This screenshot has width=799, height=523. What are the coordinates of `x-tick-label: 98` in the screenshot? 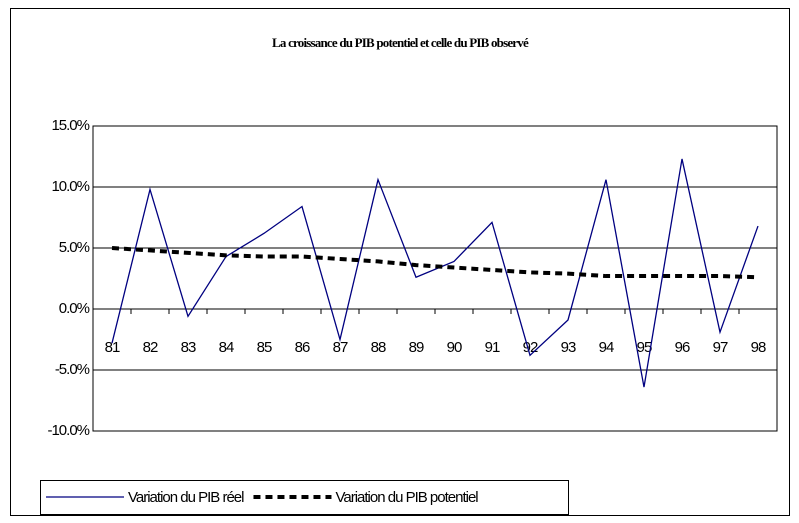 It's located at (758, 347).